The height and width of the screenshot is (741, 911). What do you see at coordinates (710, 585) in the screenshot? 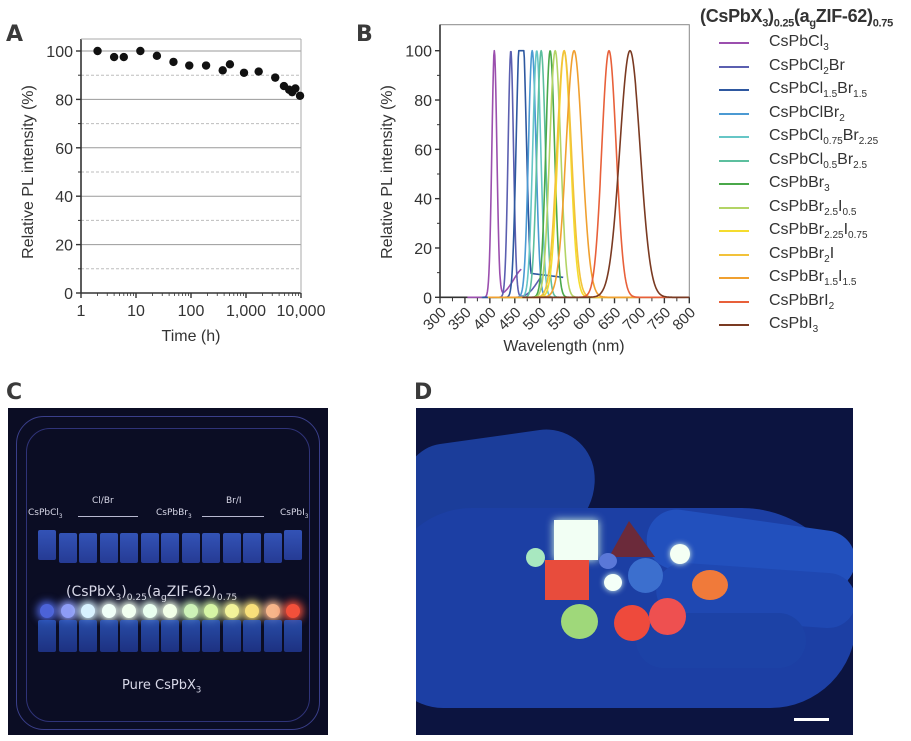
I see `sample-orange-disc` at bounding box center [710, 585].